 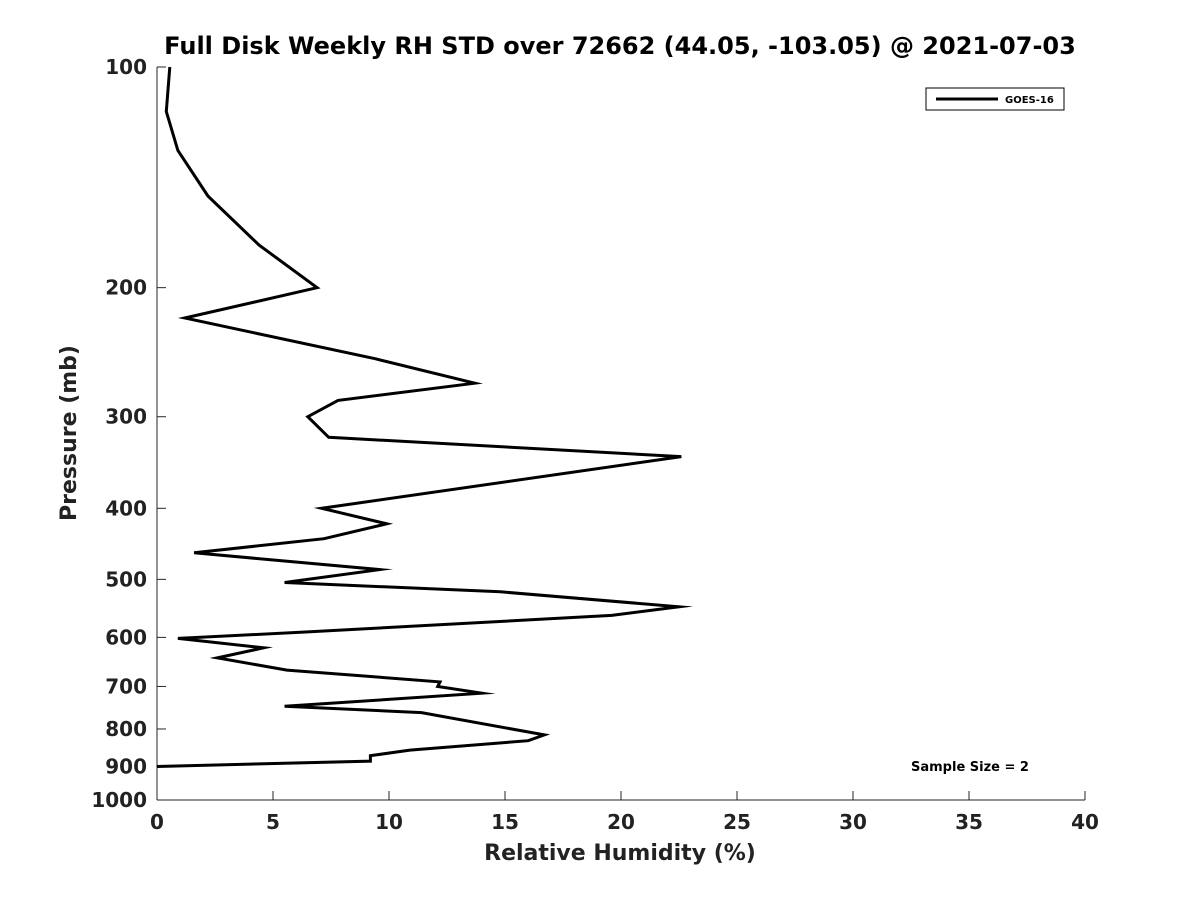 What do you see at coordinates (853, 822) in the screenshot?
I see `x-tick-label: 30` at bounding box center [853, 822].